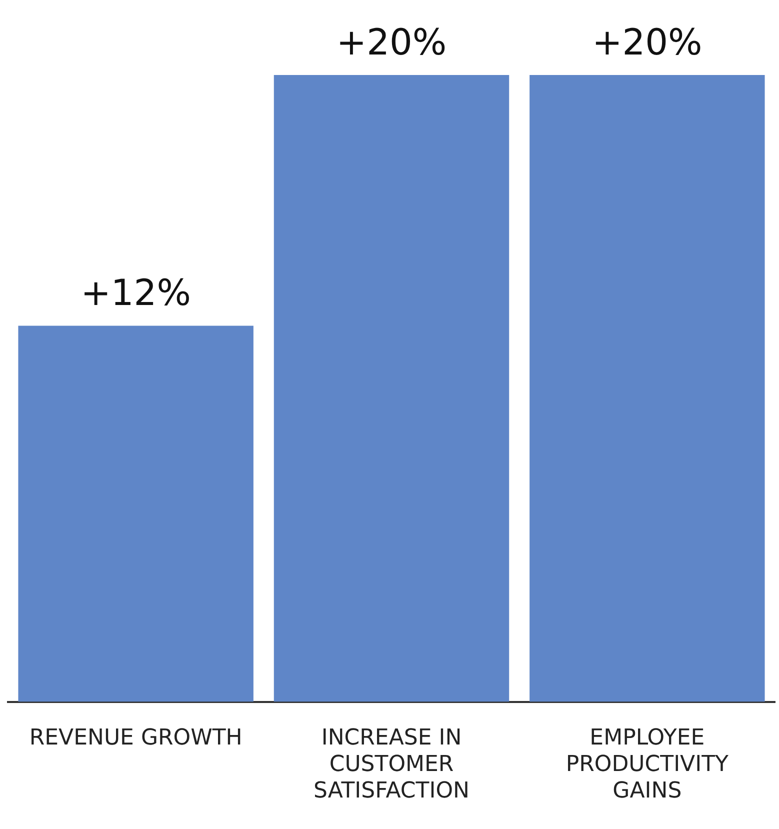 Image resolution: width=779 pixels, height=829 pixels. I want to click on x-tick-label: EMPLOYEE PRODUCTIVITY GAINS, so click(648, 765).